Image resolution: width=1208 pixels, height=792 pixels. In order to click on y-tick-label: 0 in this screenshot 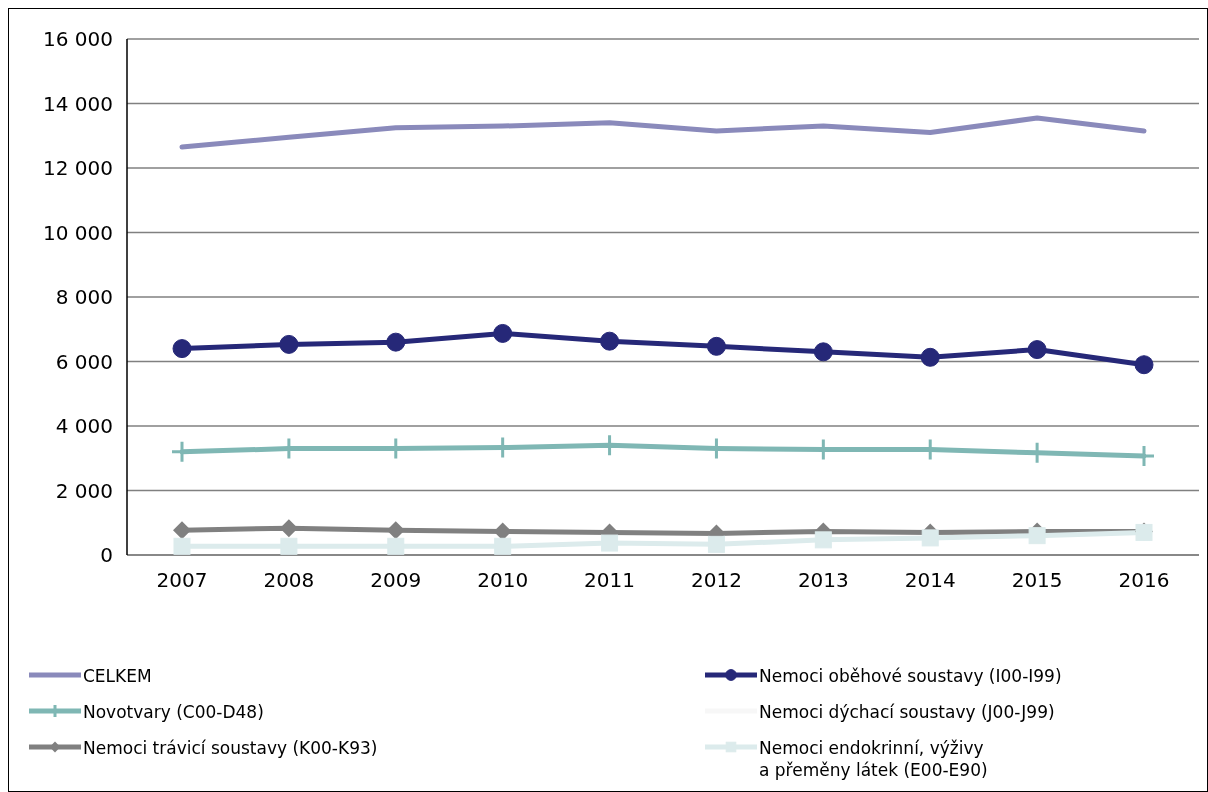, I will do `click(106, 555)`.